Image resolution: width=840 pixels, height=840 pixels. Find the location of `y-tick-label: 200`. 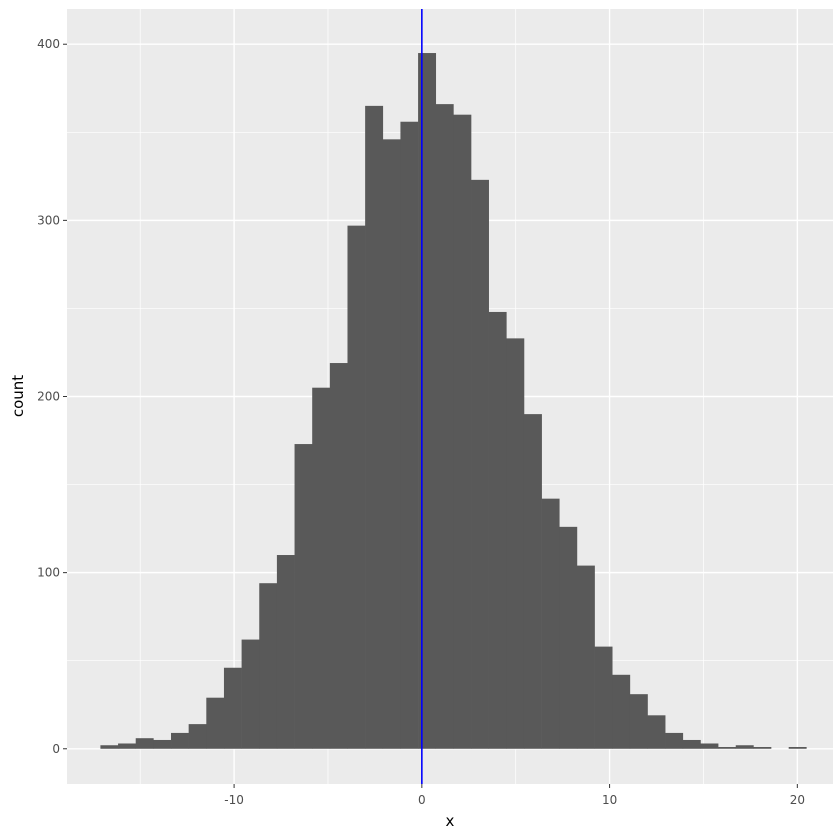

y-tick-label: 200 is located at coordinates (48, 397).